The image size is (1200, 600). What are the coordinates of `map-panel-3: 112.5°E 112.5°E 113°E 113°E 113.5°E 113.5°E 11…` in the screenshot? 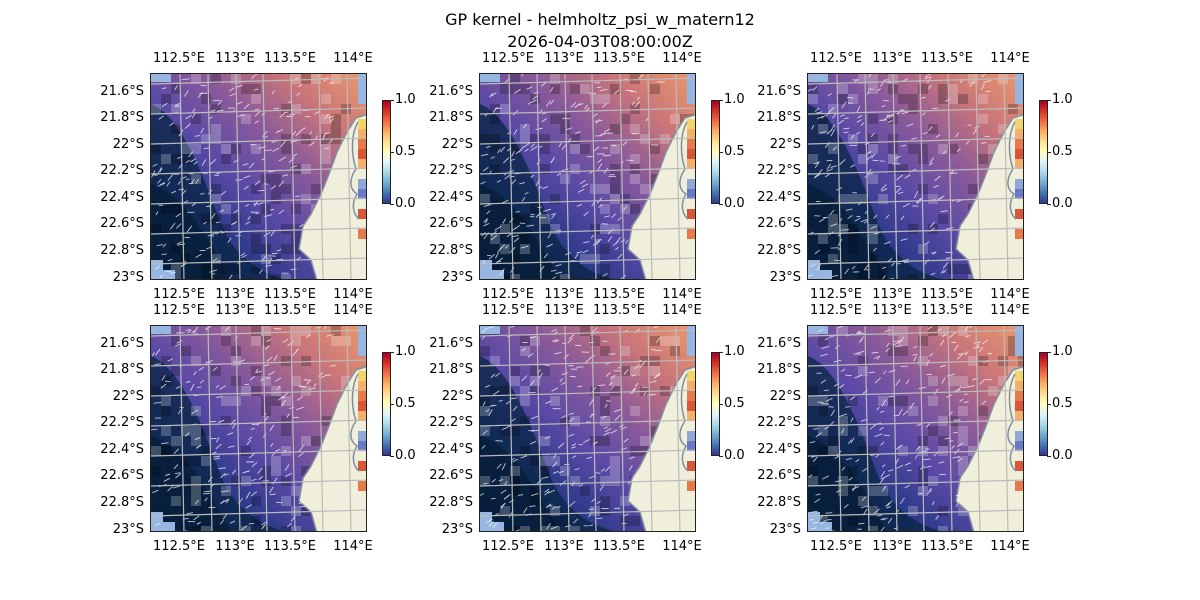 It's located at (945, 175).